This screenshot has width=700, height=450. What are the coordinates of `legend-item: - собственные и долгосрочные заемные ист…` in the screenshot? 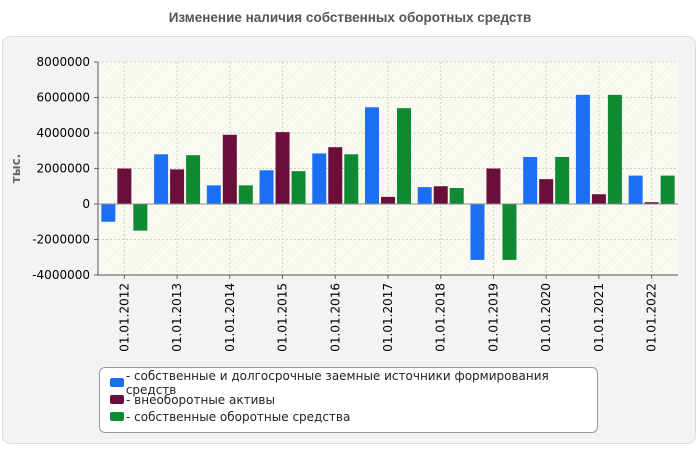 It's located at (353, 383).